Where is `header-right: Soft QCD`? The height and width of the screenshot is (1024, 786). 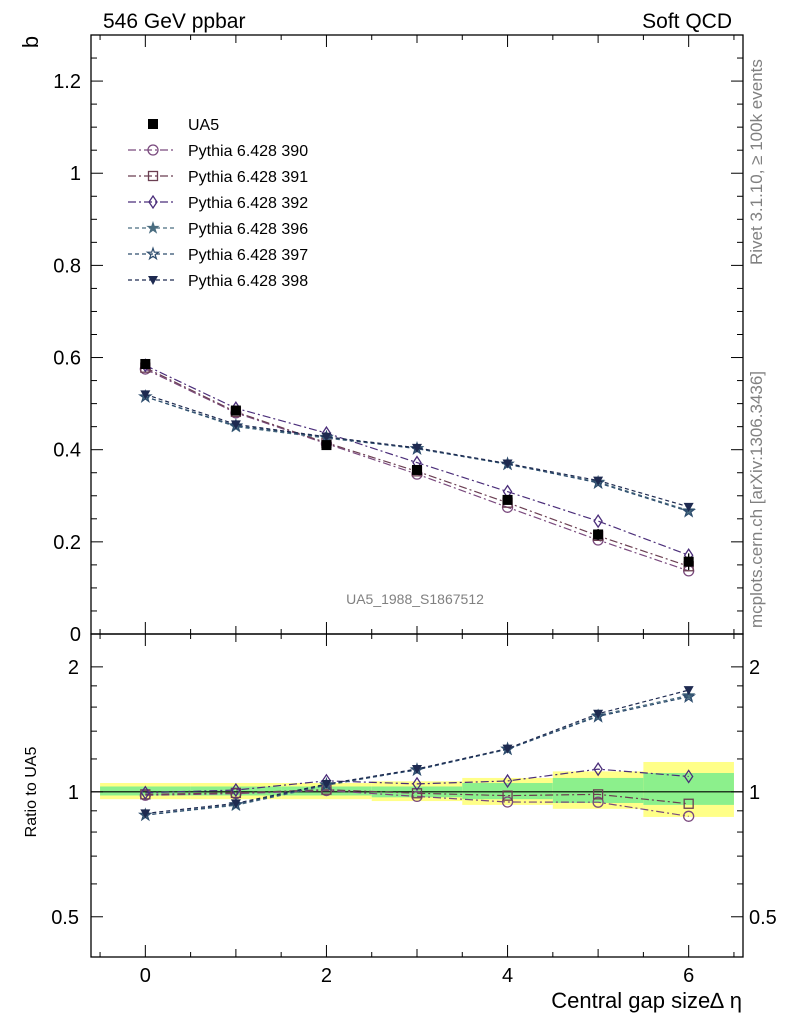 header-right: Soft QCD is located at coordinates (687, 21).